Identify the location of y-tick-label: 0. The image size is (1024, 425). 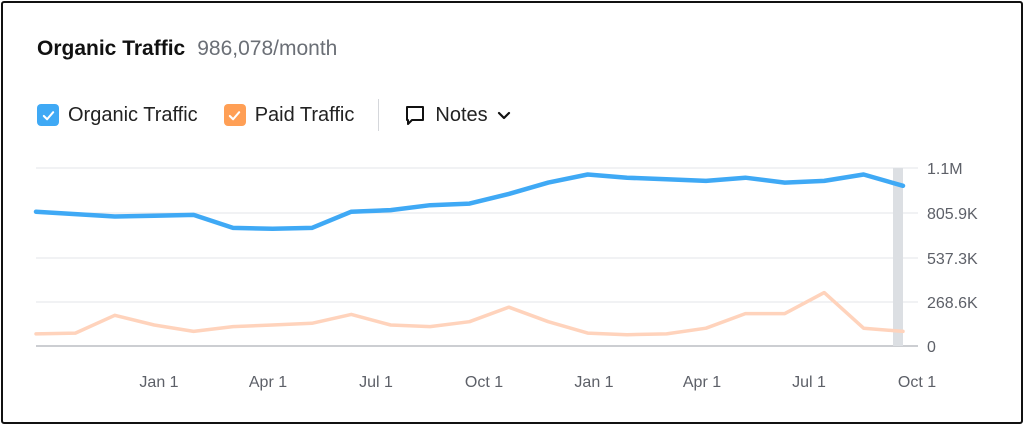
(931, 347).